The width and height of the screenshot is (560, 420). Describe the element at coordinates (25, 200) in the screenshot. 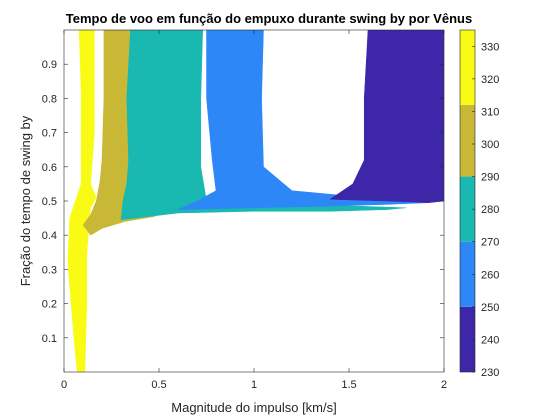

I see `y-axis-label: Fração do tempo de swing by` at that location.